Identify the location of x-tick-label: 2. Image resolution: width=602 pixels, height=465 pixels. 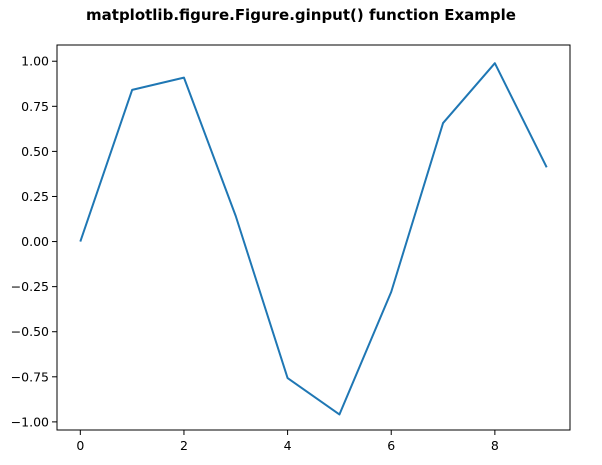
(184, 445).